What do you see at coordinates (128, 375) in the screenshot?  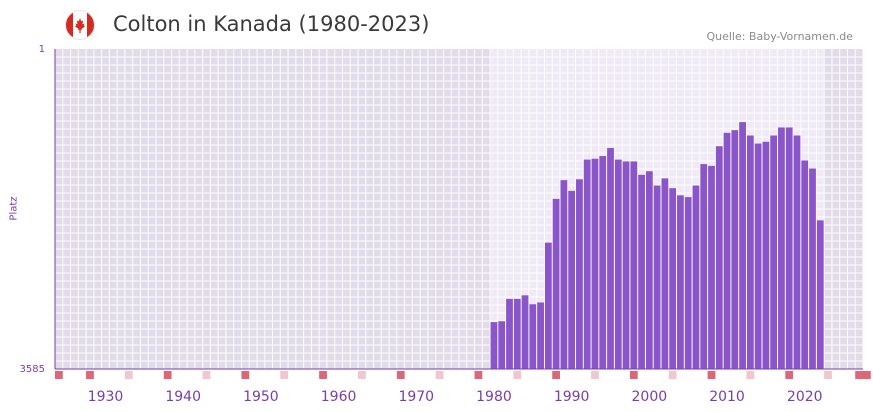 I see `midyear-marker-1933` at bounding box center [128, 375].